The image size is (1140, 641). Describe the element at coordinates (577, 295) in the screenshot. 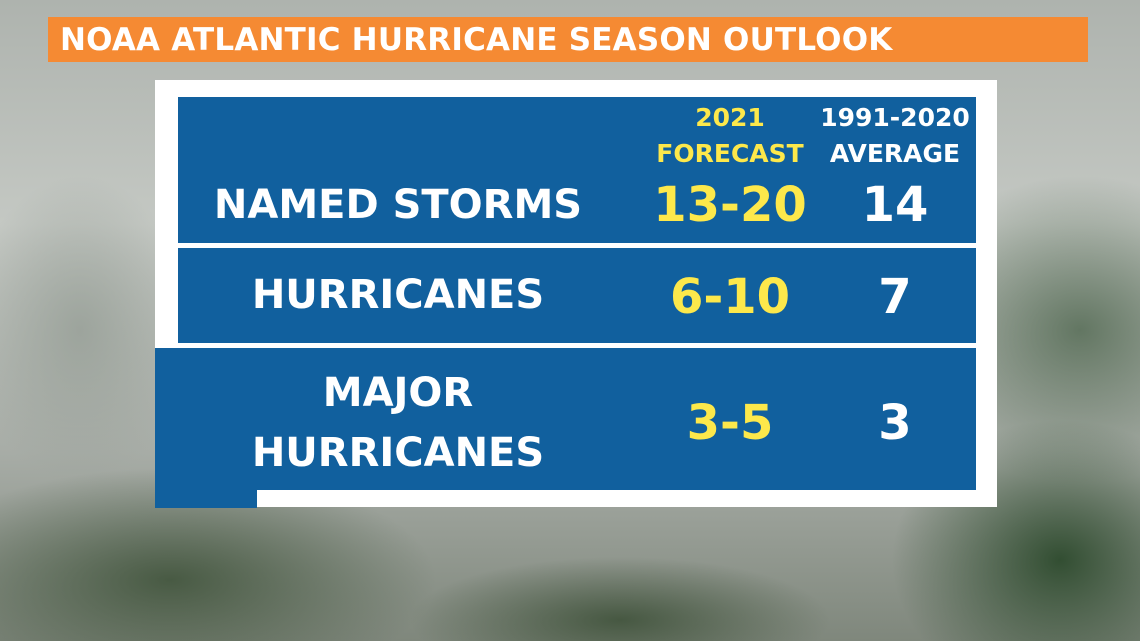

I see `table-row-hurricanes` at that location.